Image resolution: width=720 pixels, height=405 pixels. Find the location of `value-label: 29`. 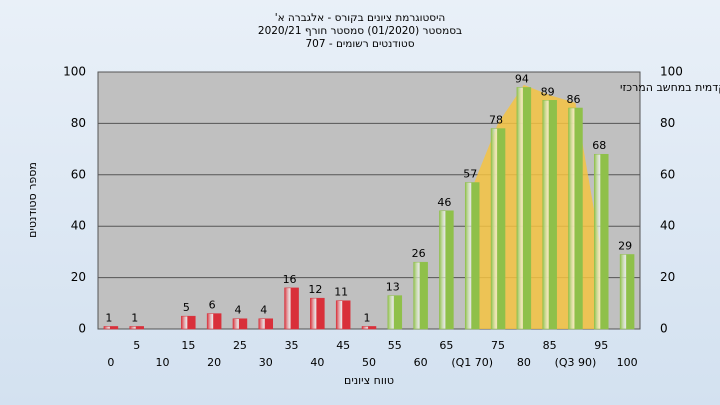

value-label: 29 is located at coordinates (625, 245).